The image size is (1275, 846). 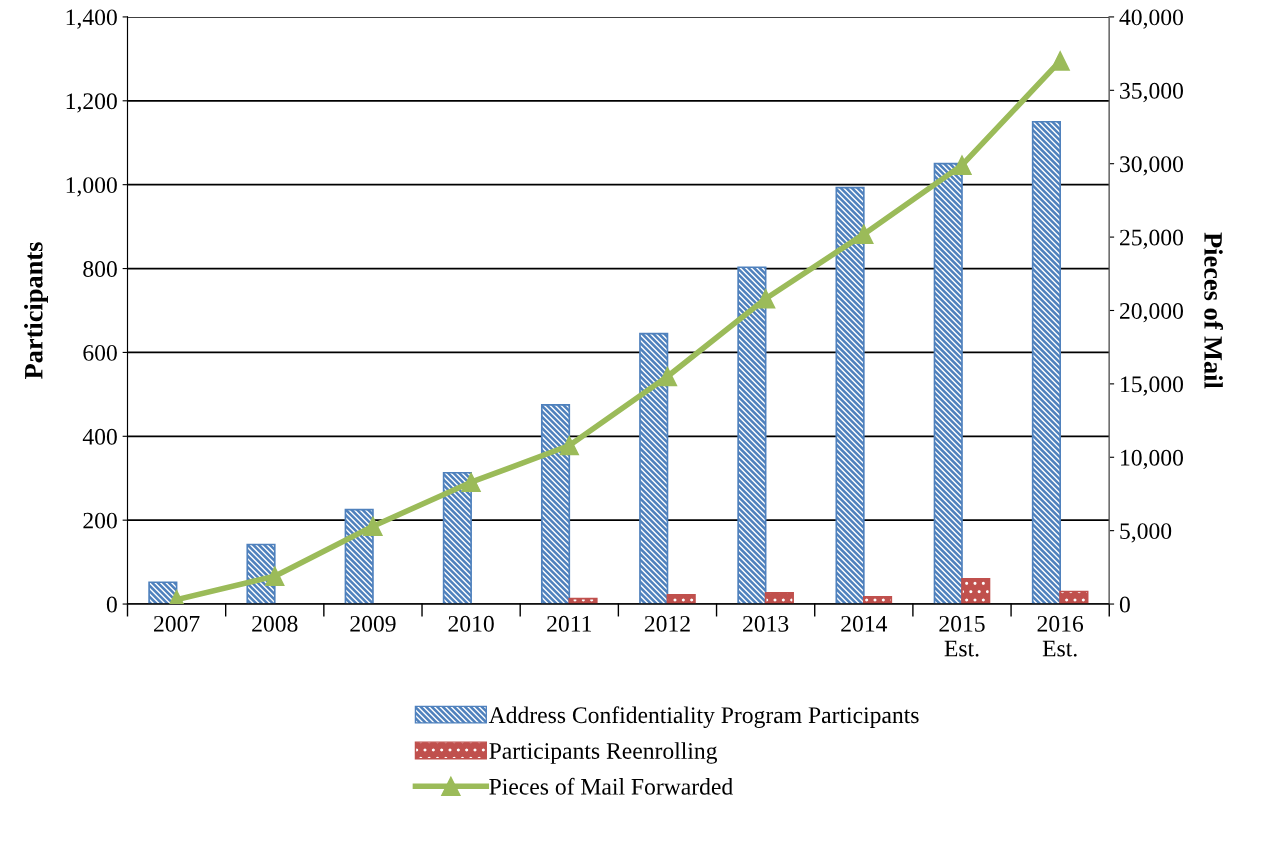 What do you see at coordinates (1124, 604) in the screenshot?
I see `y2-tick-label: 0` at bounding box center [1124, 604].